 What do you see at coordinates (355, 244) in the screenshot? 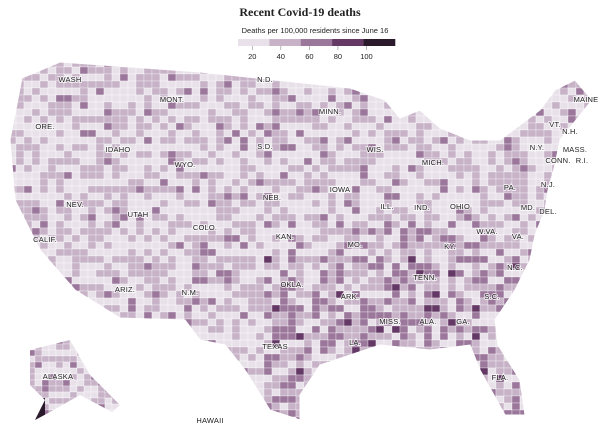
I see `state-label: MO.` at bounding box center [355, 244].